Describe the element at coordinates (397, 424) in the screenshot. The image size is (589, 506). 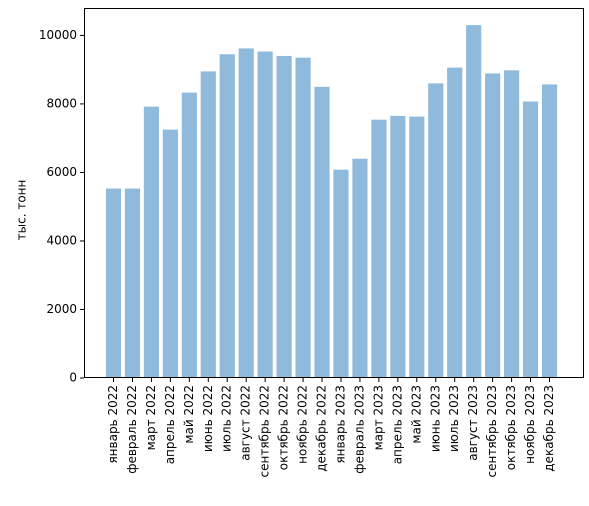
I see `x-tick-label: апрель 2023` at that location.